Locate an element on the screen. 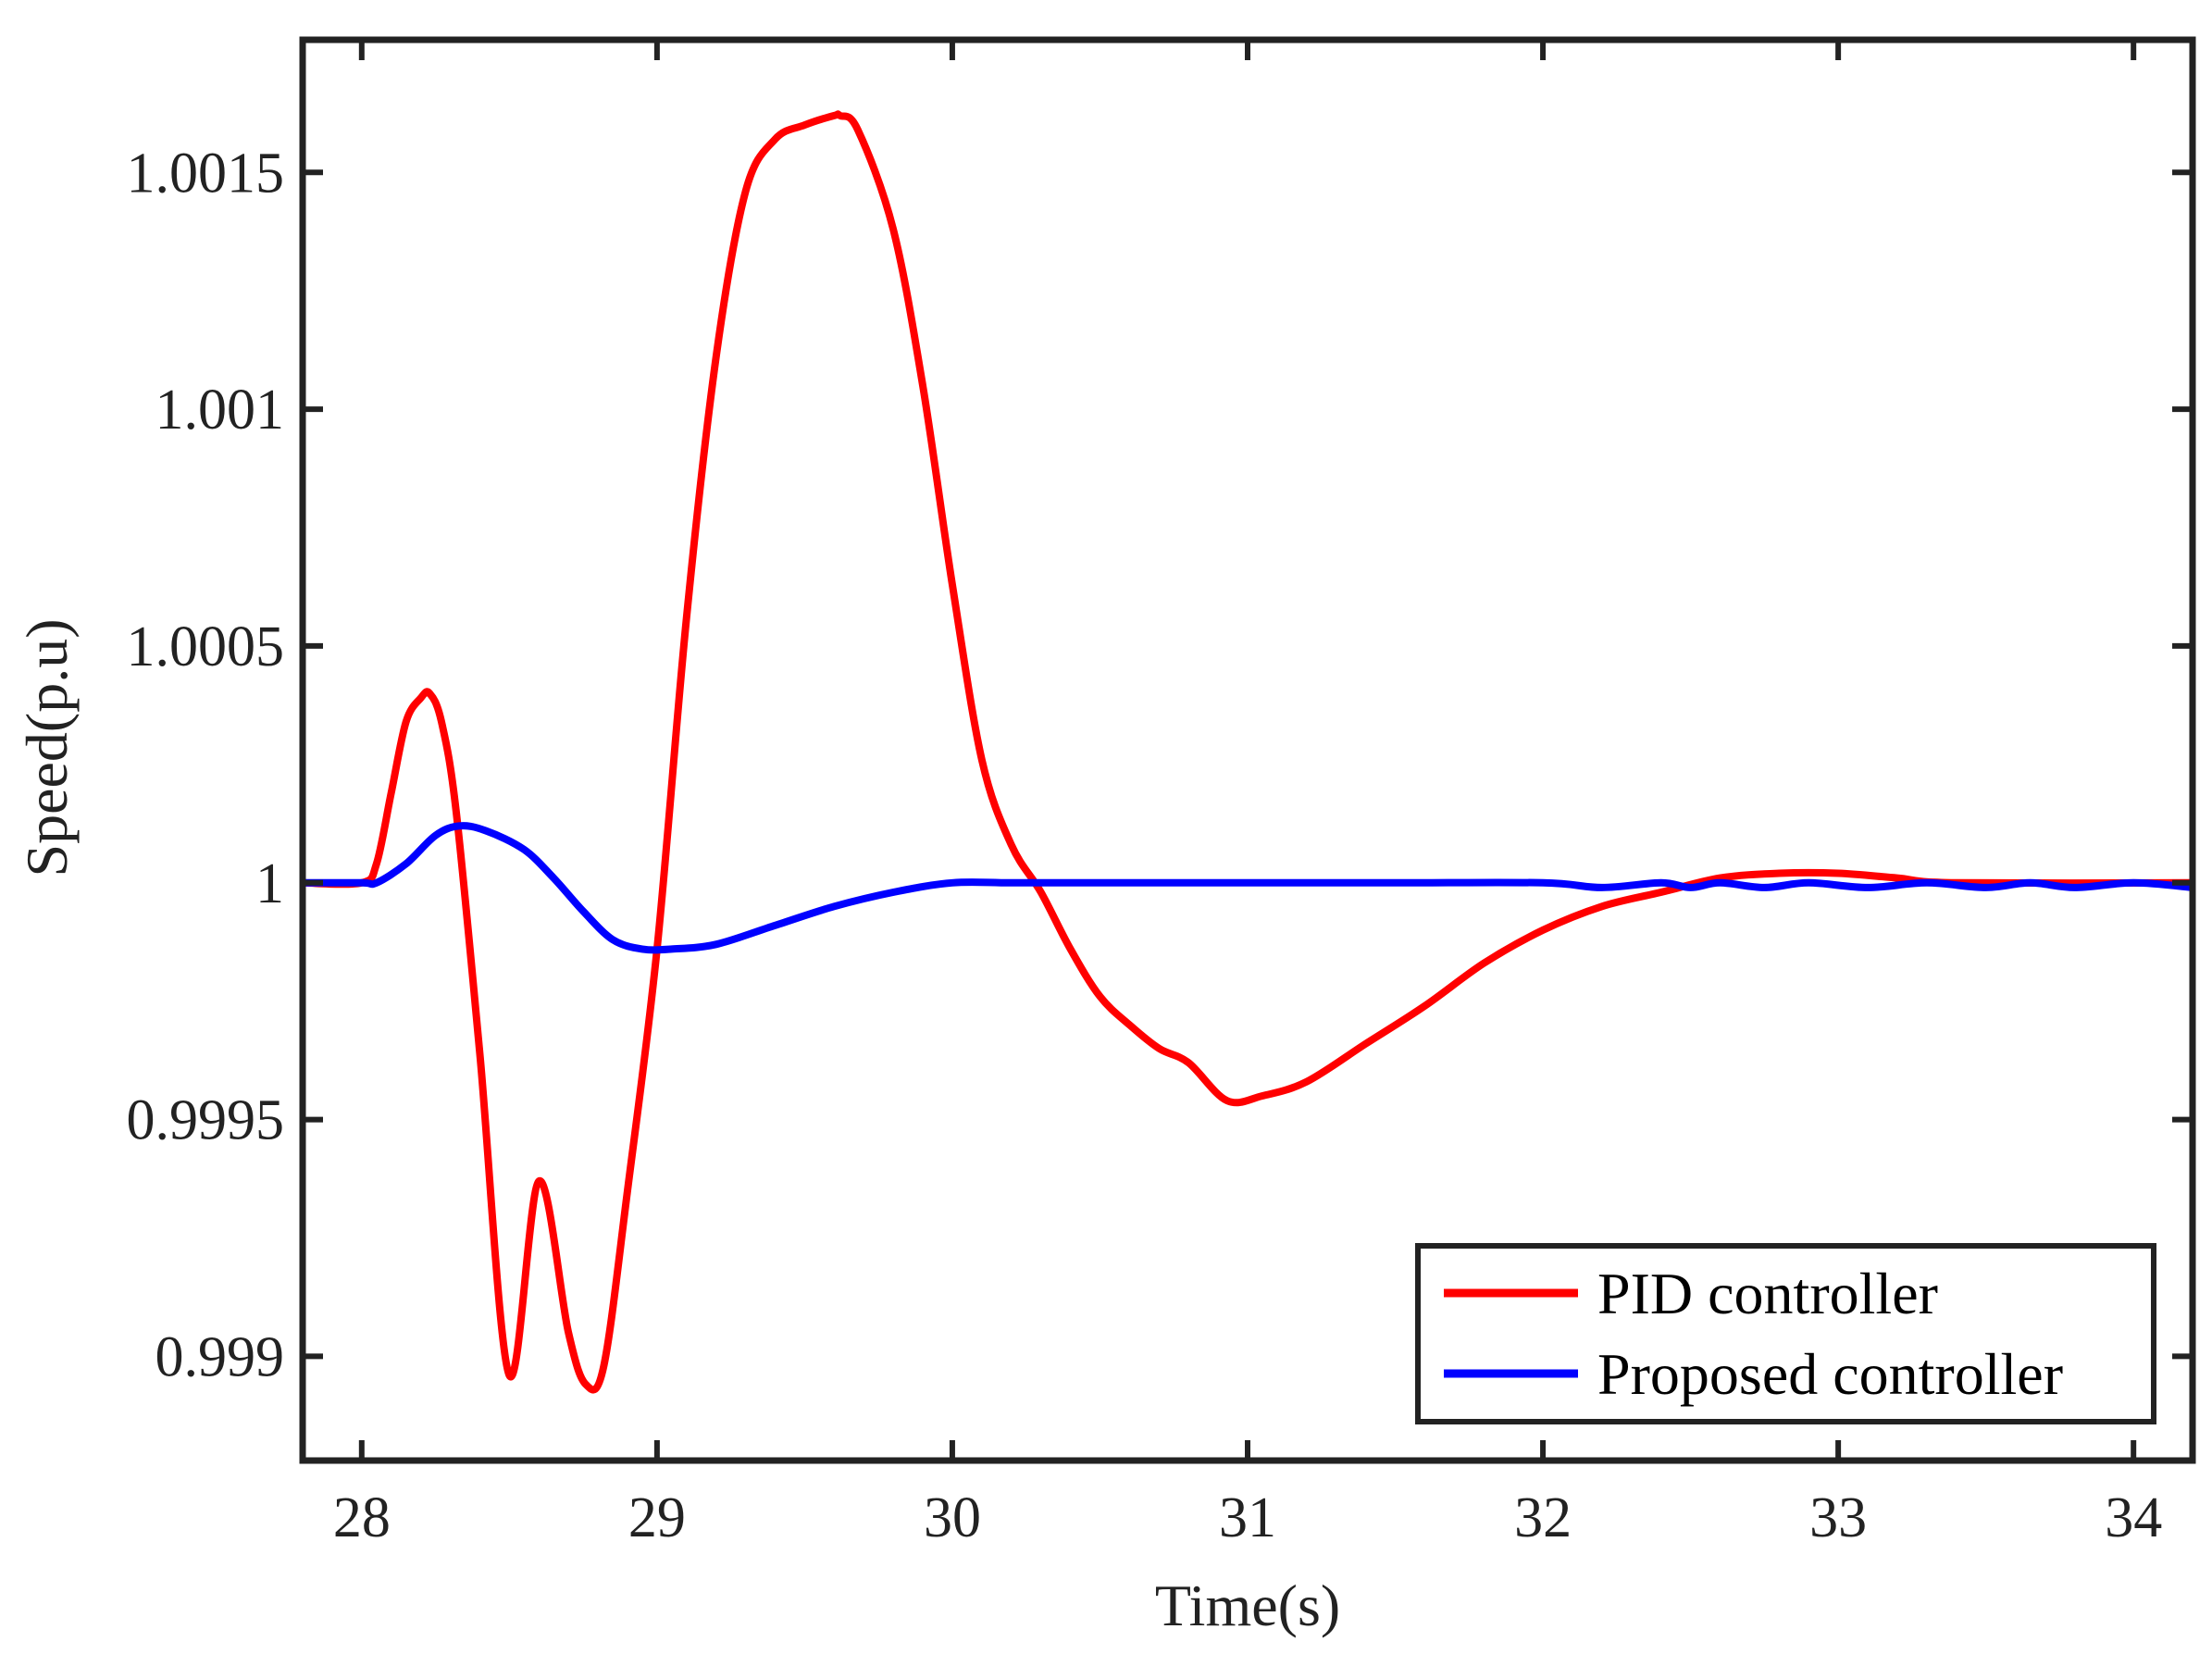 This screenshot has width=2212, height=1654. x-tick-label: 29 is located at coordinates (657, 1517).